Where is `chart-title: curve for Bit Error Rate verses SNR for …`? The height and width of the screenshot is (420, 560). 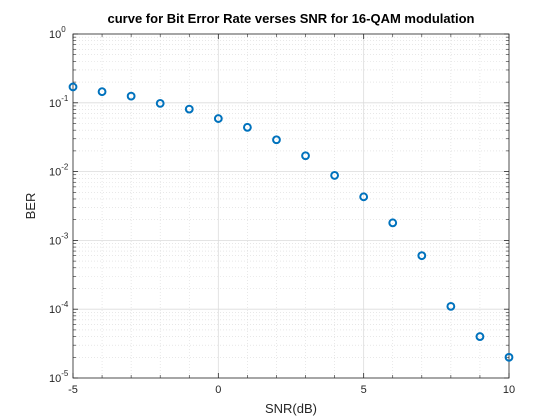 chart-title: curve for Bit Error Rate verses SNR for … is located at coordinates (291, 18).